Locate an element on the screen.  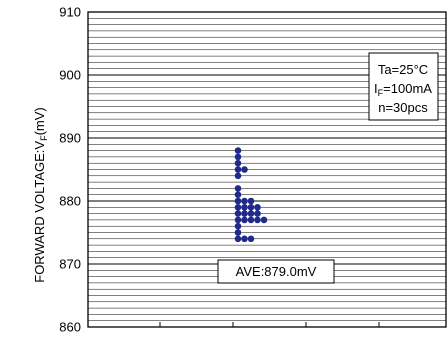
condition-if: IF=100mA is located at coordinates (403, 89).